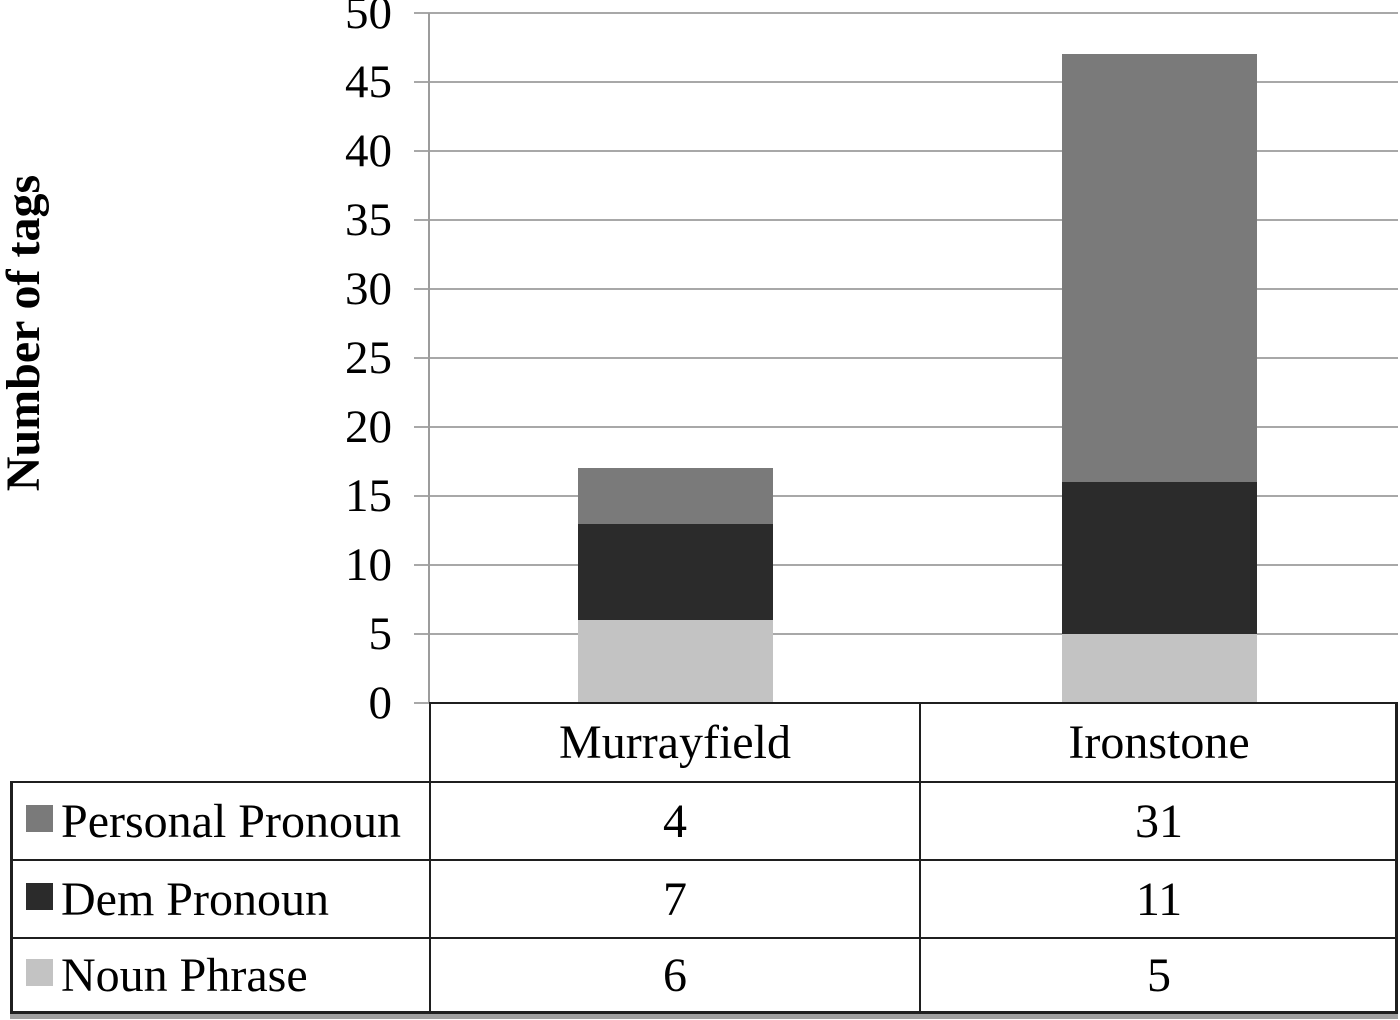  I want to click on table-border-top, so click(913, 703).